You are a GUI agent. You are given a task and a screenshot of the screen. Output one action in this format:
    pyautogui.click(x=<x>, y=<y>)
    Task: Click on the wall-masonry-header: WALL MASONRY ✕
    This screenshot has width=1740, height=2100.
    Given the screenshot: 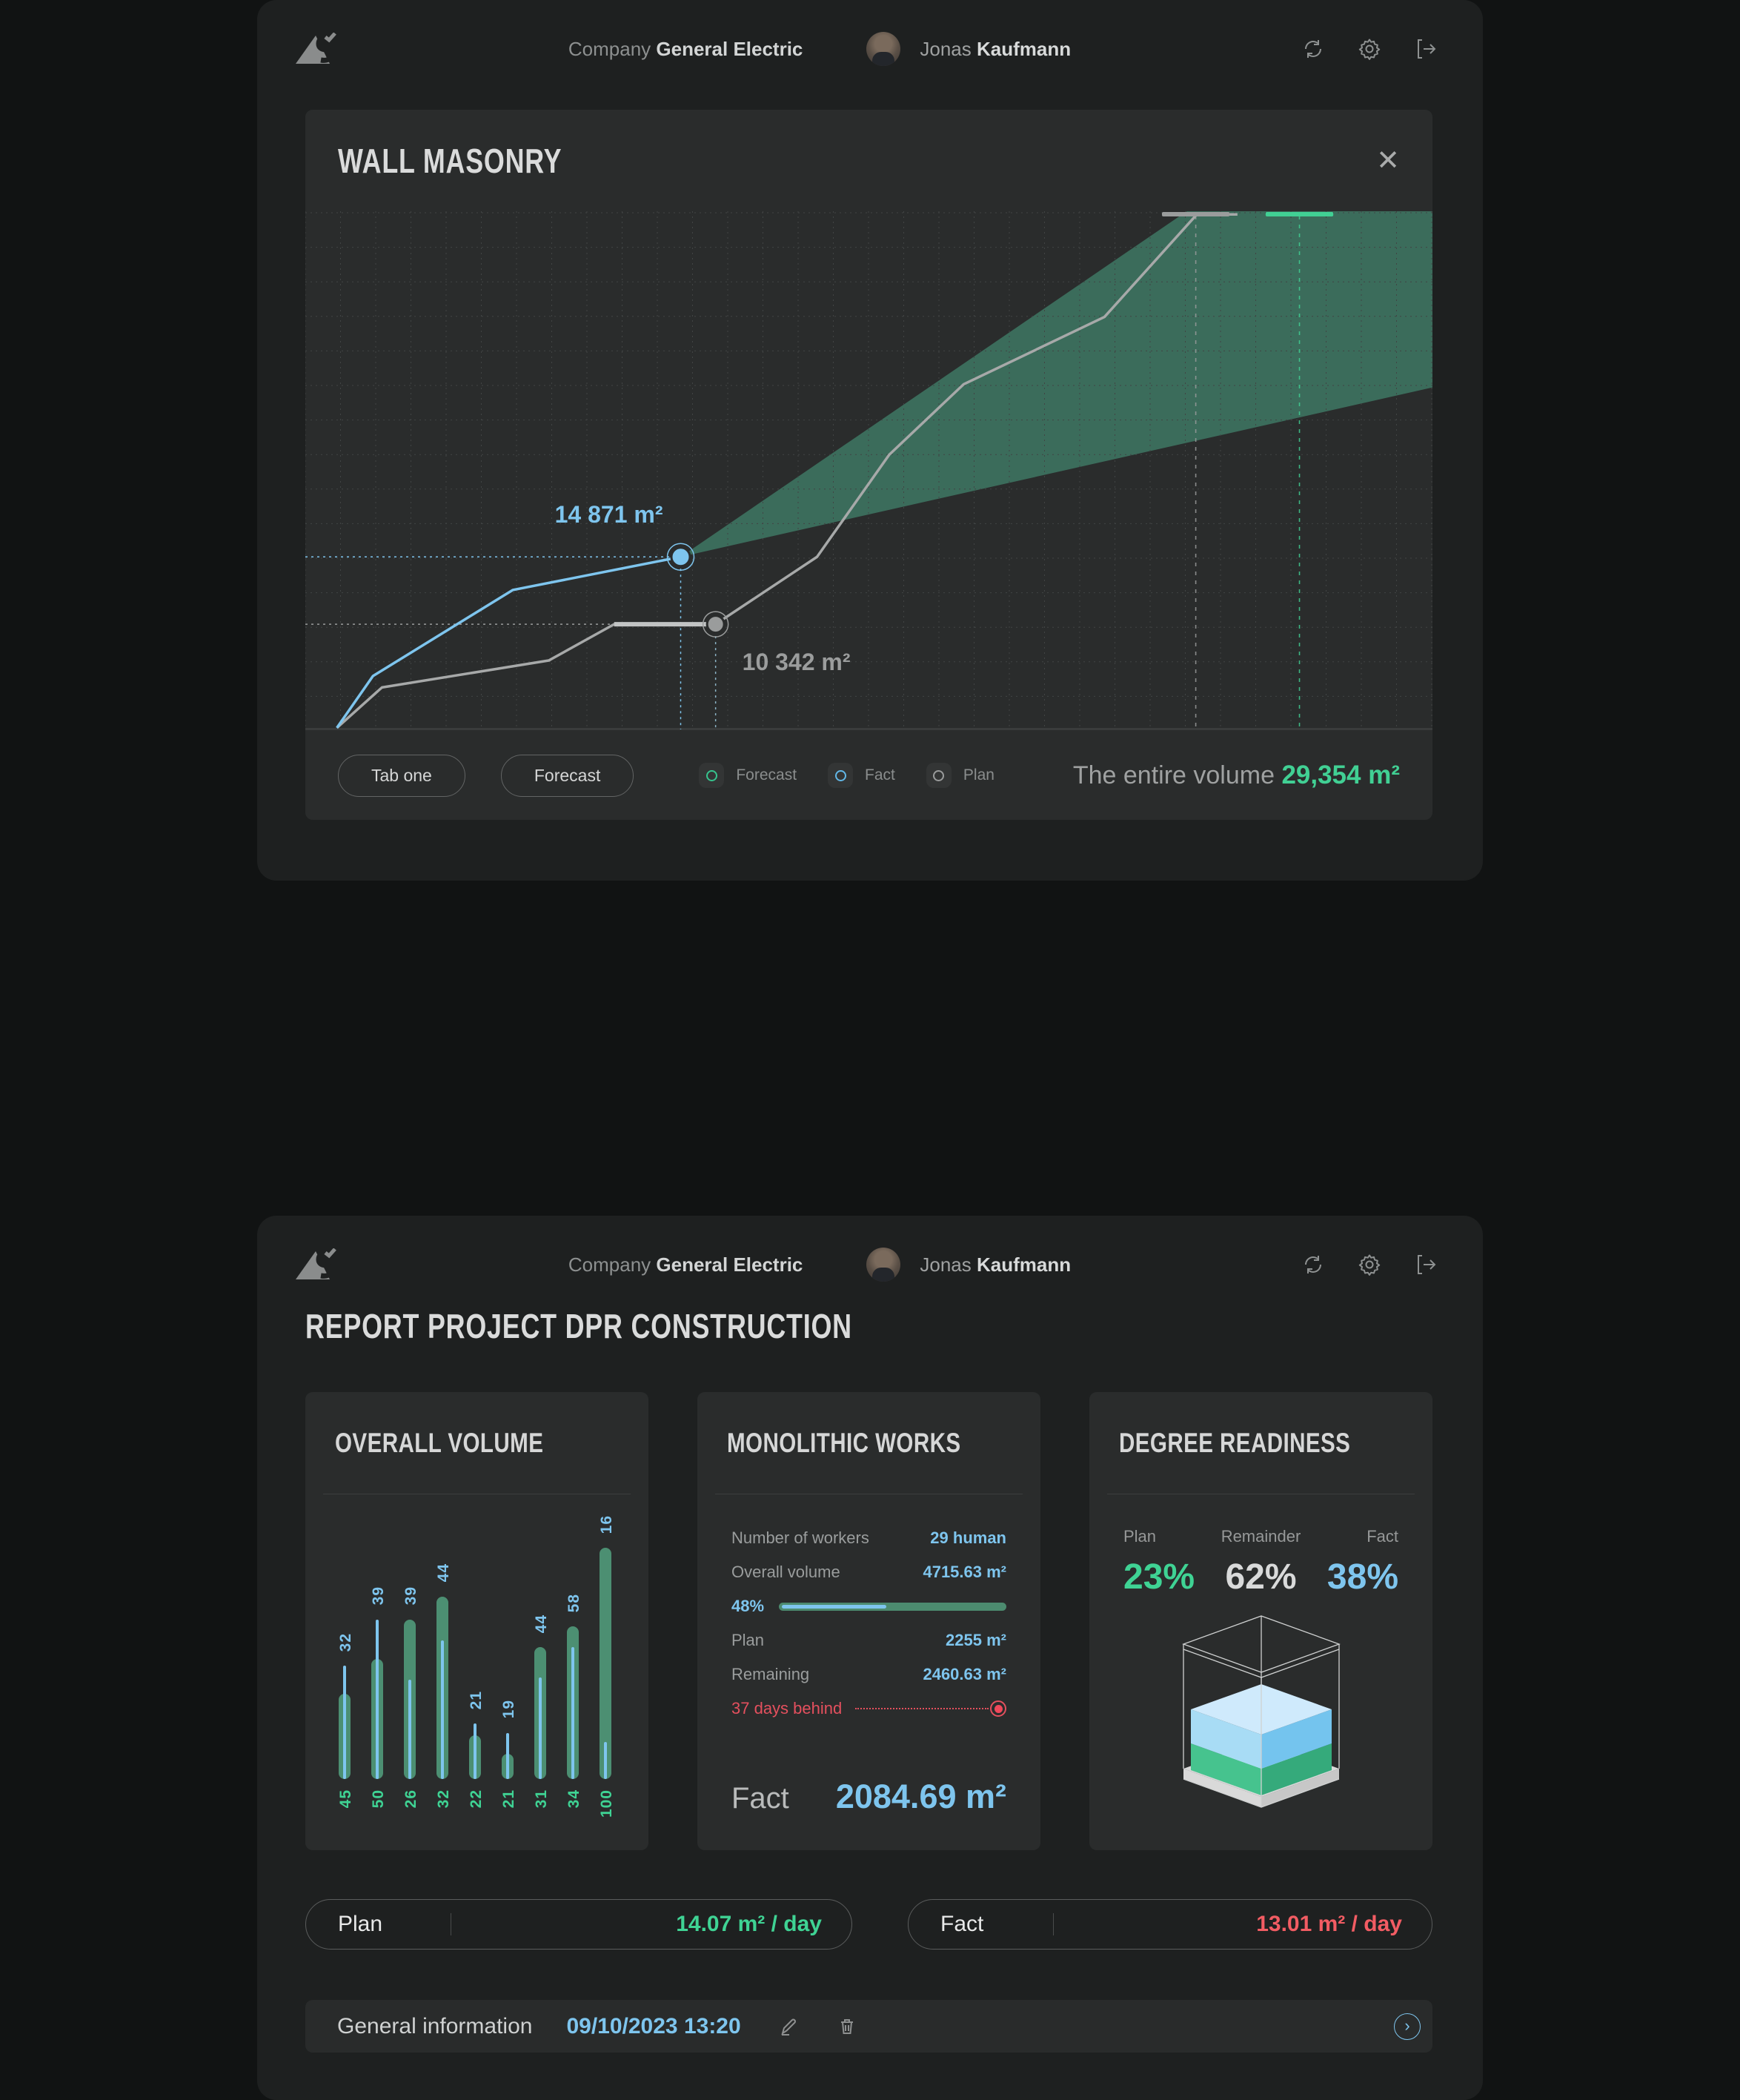 What is the action you would take?
    pyautogui.click(x=869, y=160)
    